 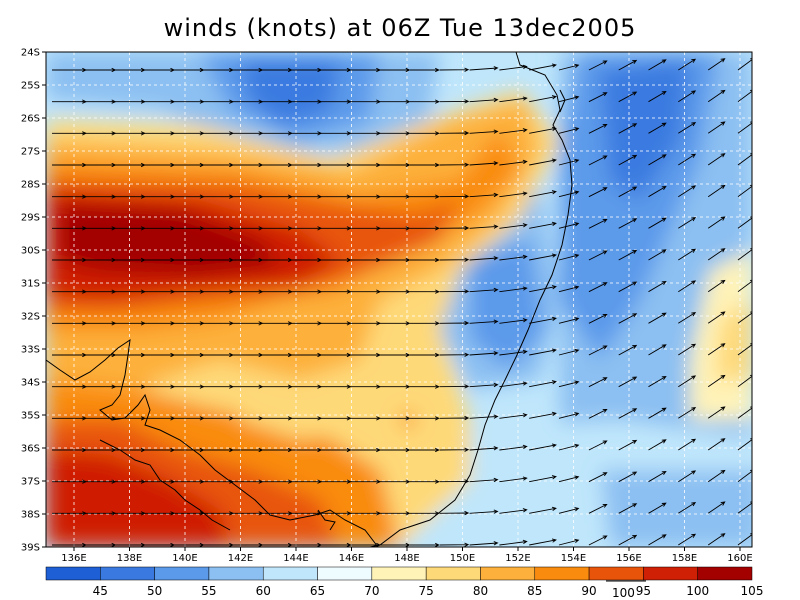 I want to click on latitude-label: 33S, so click(x=30, y=350).